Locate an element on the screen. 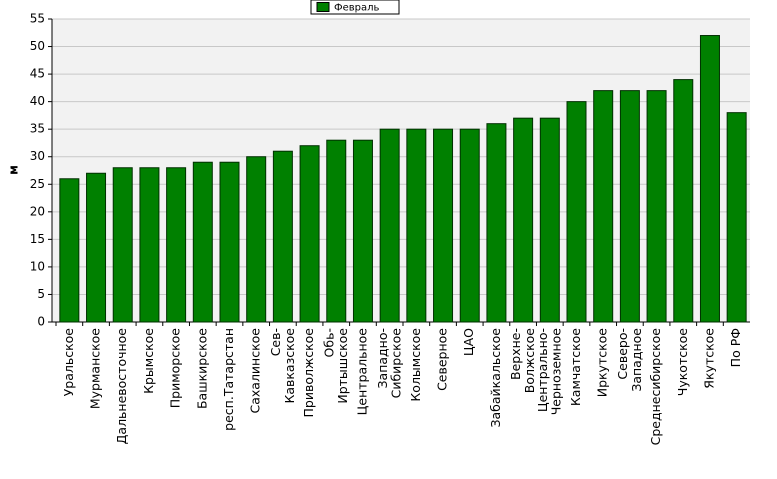 The width and height of the screenshot is (777, 479). y-tick-label: 30 is located at coordinates (37, 156).